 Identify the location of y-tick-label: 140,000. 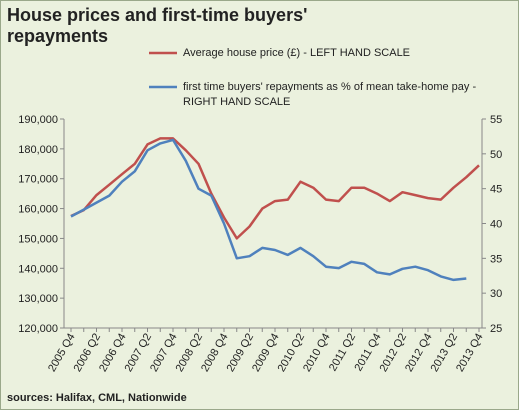
(38, 269).